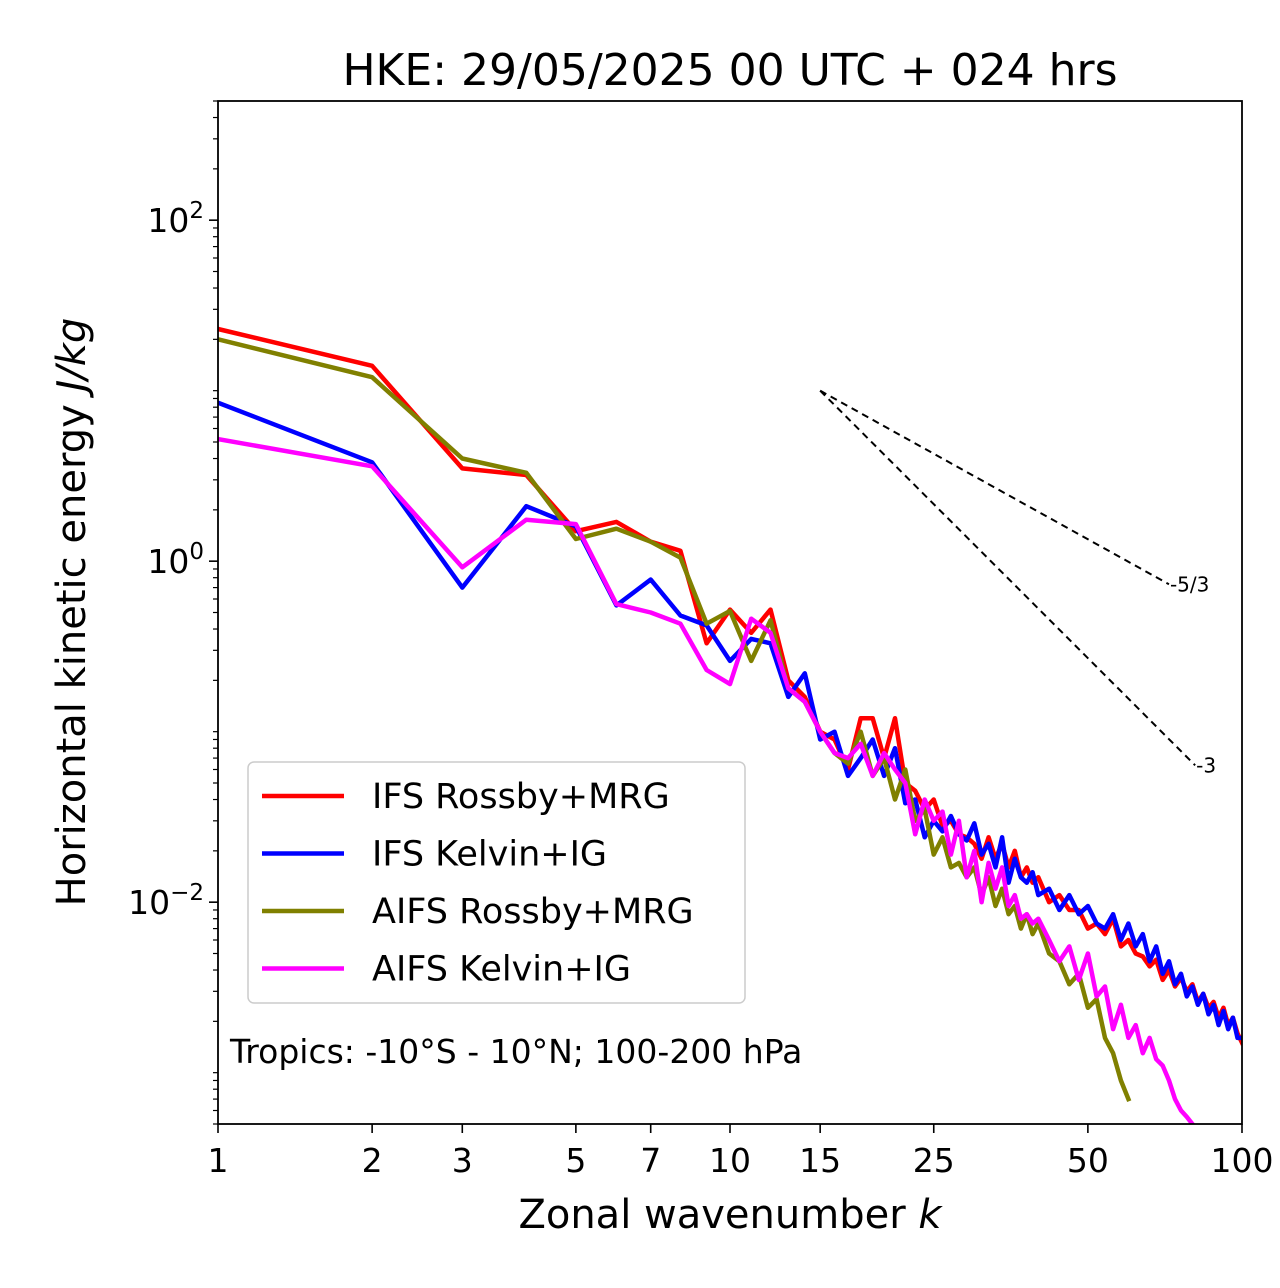 The image size is (1280, 1288). Describe the element at coordinates (820, 1160) in the screenshot. I see `x-tick-label: 15` at that location.